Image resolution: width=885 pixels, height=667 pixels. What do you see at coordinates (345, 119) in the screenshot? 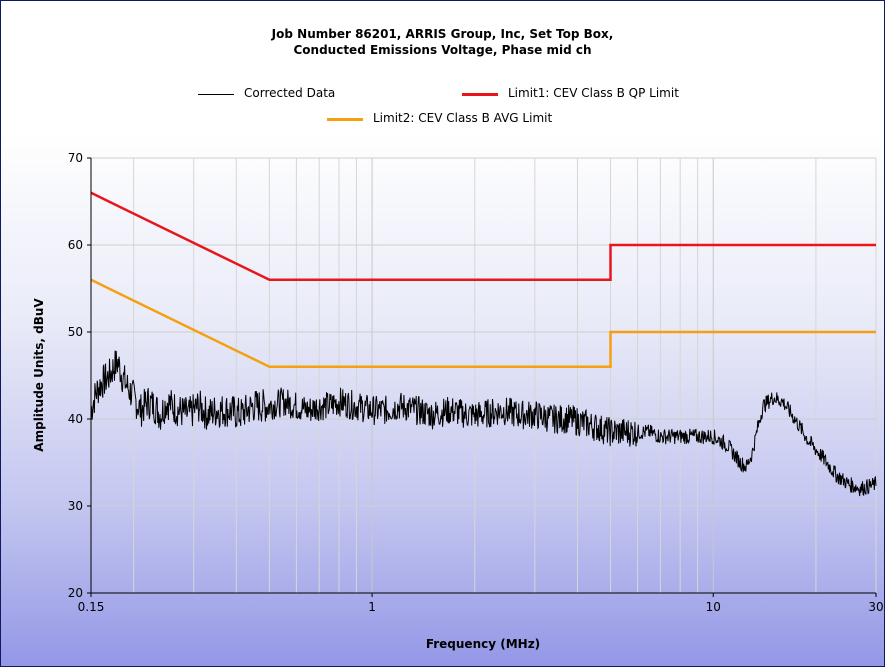
I see `legend-swatch-limit2` at bounding box center [345, 119].